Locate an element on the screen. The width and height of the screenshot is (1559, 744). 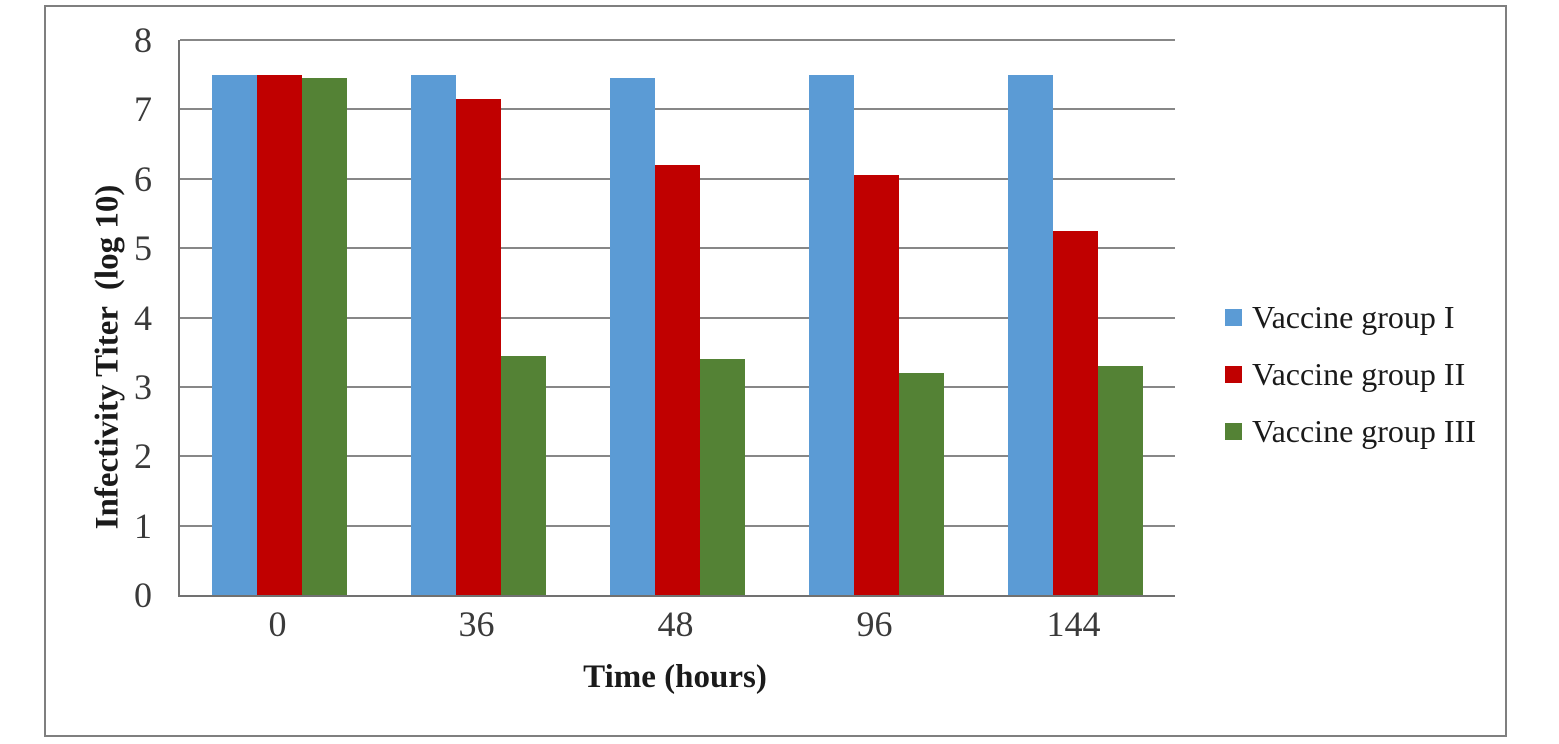
bar-vaccine-group-i-t48 is located at coordinates (632, 336).